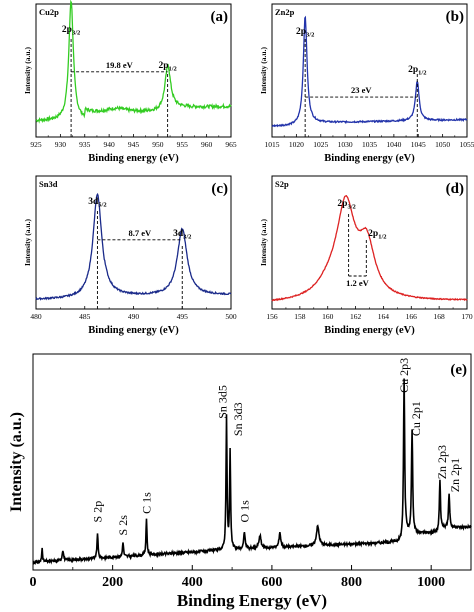  Describe the element at coordinates (110, 144) in the screenshot. I see `x-tick-label: 940` at that location.